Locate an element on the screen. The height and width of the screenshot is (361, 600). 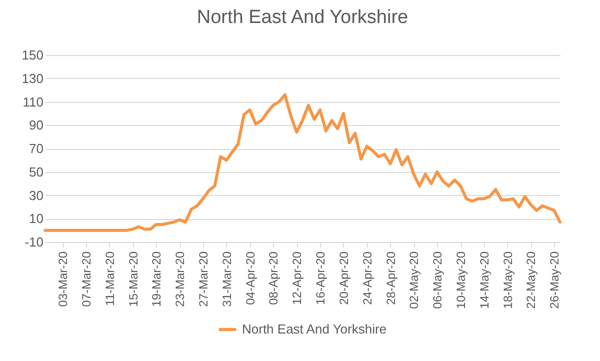
y-tick-label: 30 is located at coordinates (36, 195).